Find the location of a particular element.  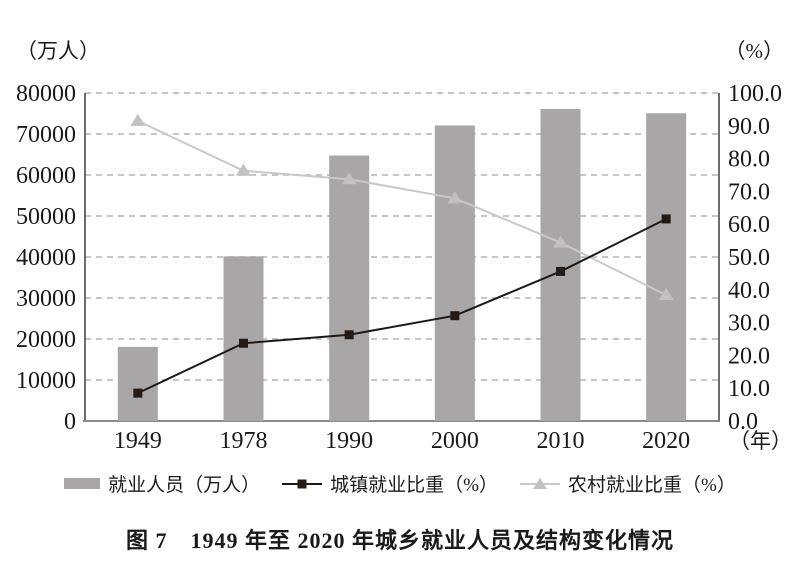

legend-item-urban-share: 城镇就业比重（%） is located at coordinates (390, 483).